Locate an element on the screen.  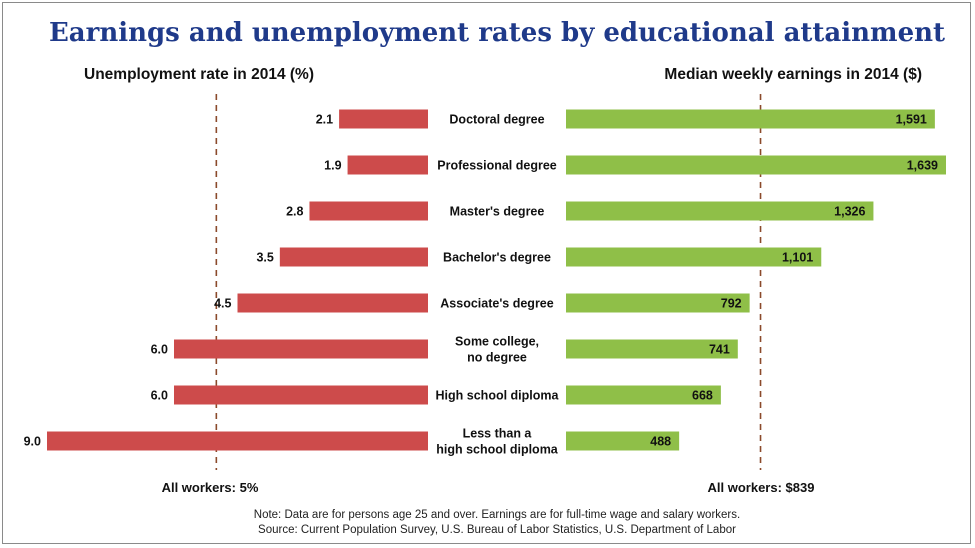
earnings-value-label: 488 is located at coordinates (660, 442).